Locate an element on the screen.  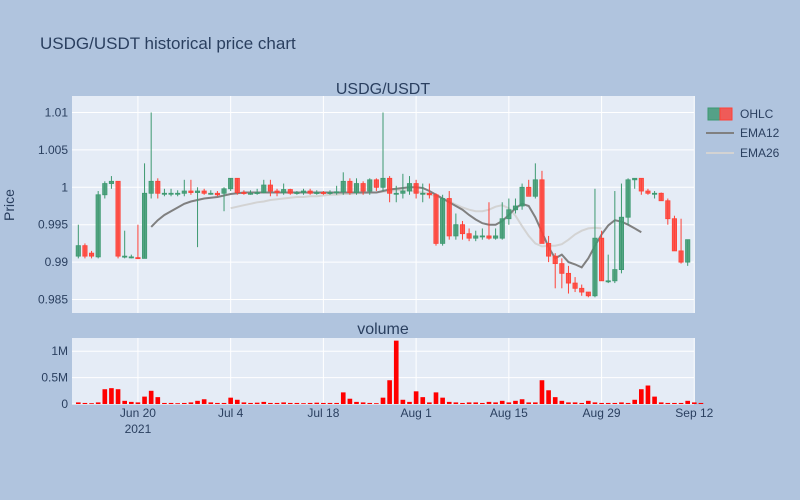
legend-item-ohlc: OHLC is located at coordinates (740, 114).